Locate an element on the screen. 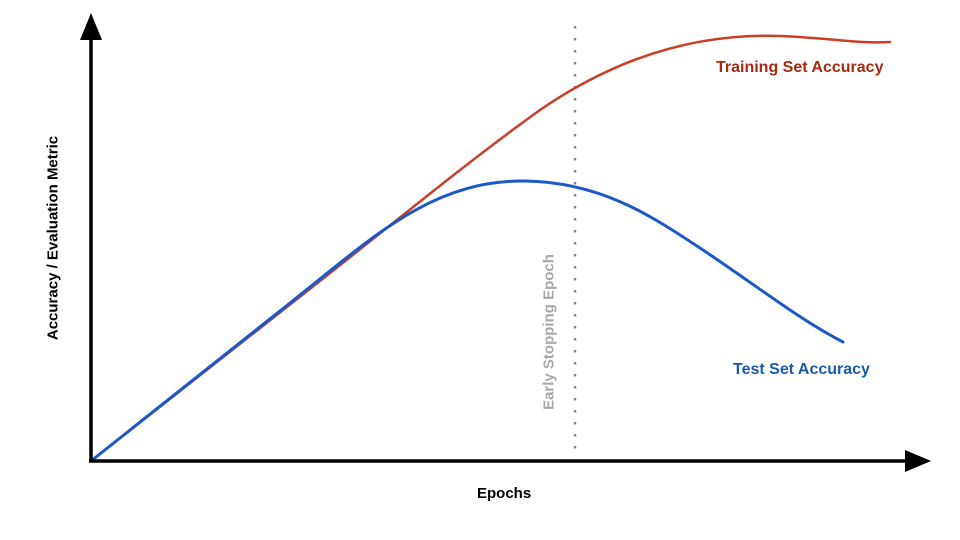  x-axis-label: Epochs is located at coordinates (504, 493).